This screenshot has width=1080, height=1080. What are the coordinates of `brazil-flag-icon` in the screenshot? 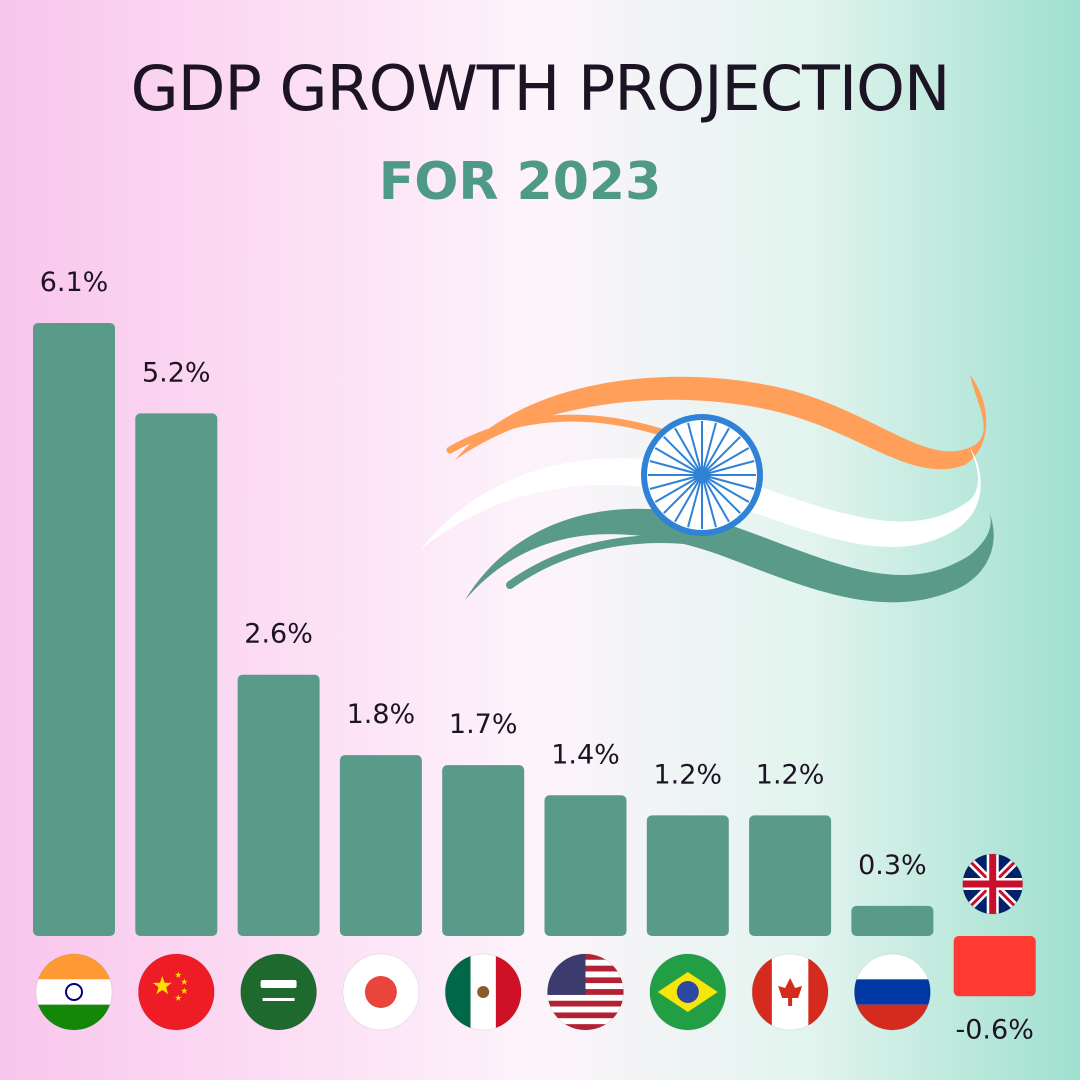 It's located at (688, 992).